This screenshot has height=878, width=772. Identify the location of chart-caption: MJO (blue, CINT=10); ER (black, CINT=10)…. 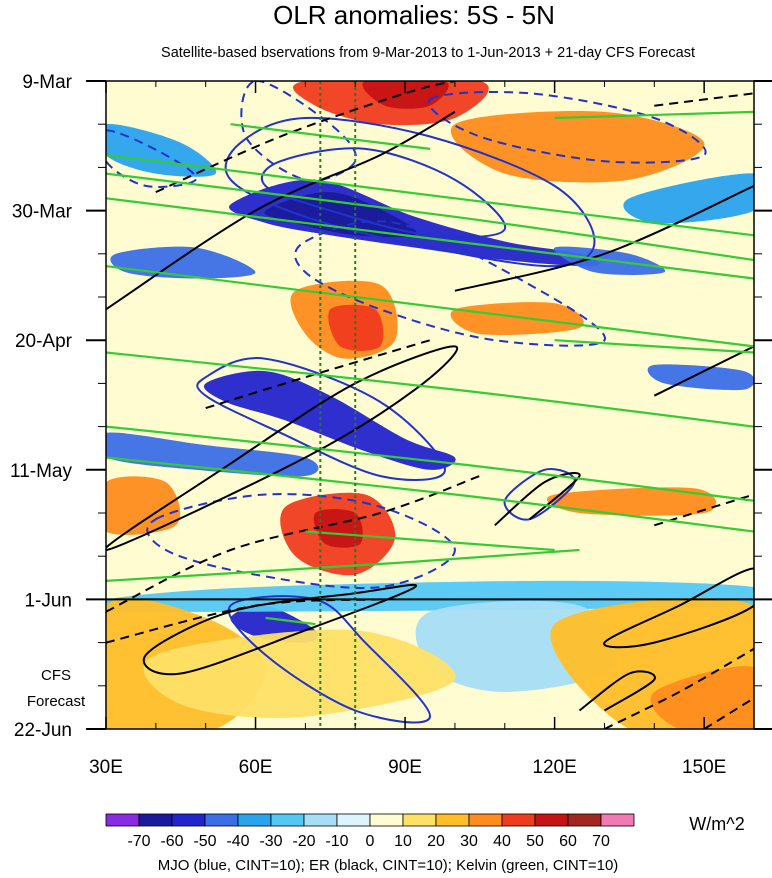
(388, 865).